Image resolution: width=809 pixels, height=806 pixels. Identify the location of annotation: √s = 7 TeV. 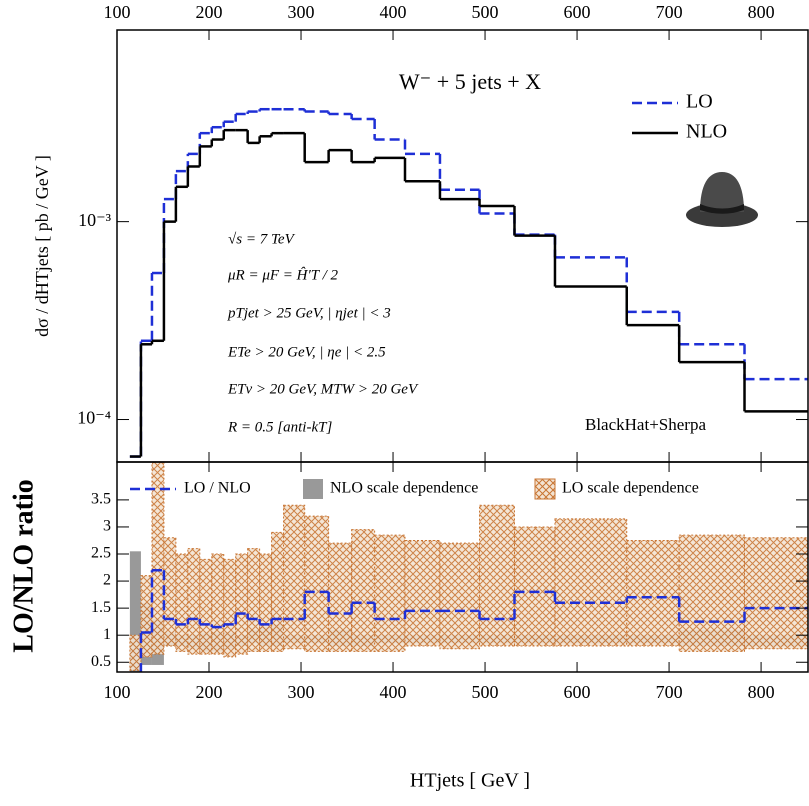
(262, 239).